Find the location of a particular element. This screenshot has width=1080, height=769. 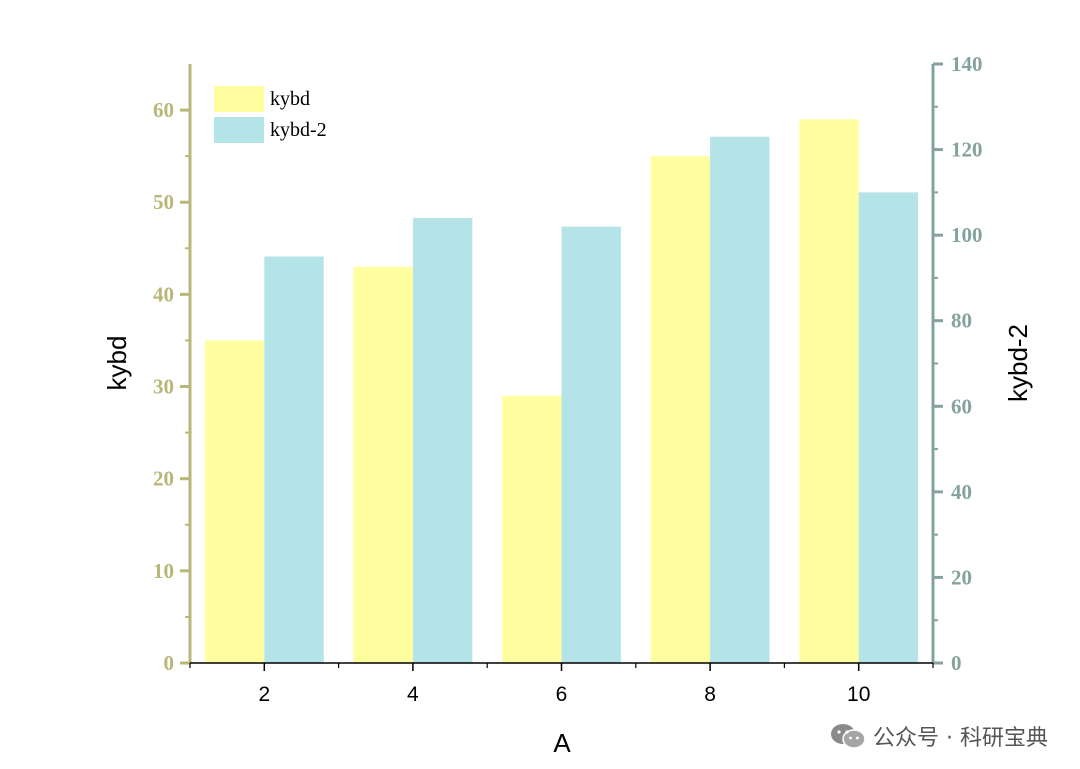

left-tick-label: 10 is located at coordinates (163, 571).